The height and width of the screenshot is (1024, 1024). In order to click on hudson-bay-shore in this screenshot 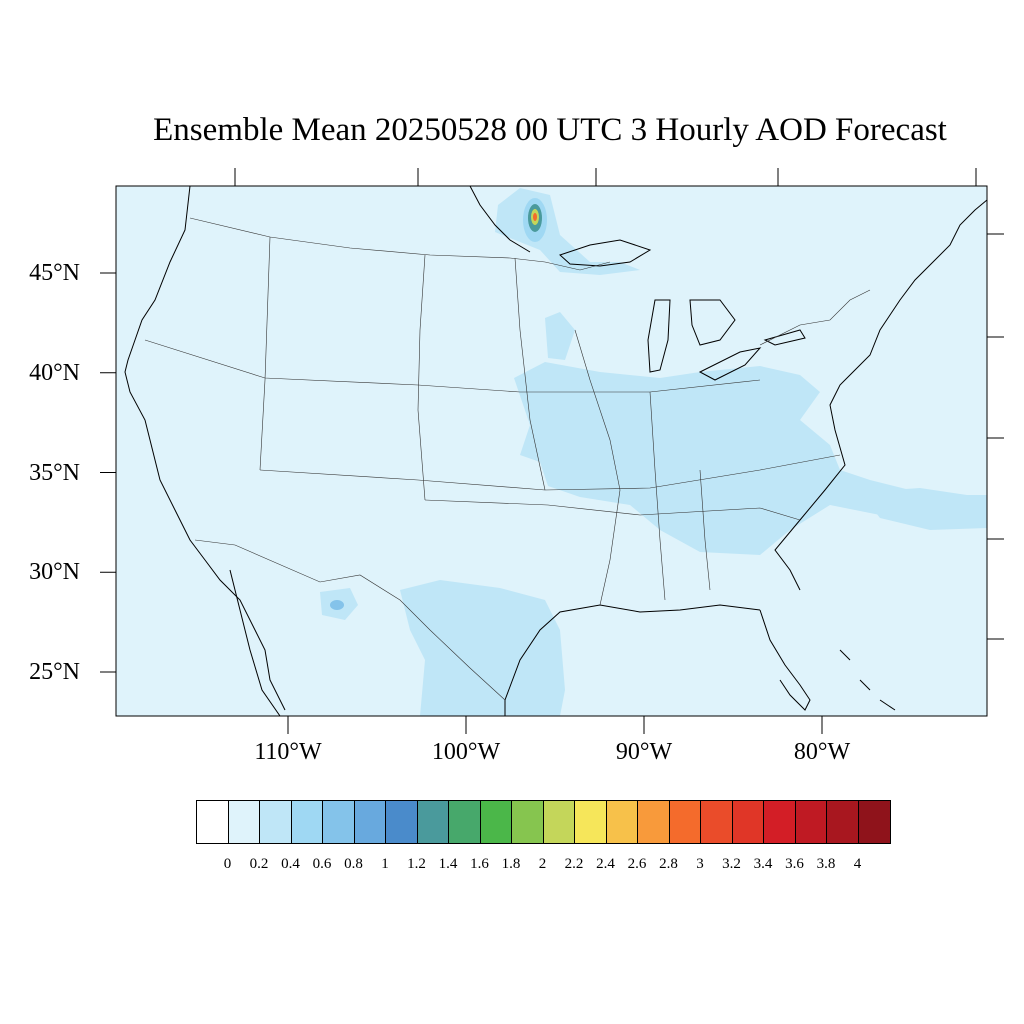, I will do `click(500, 219)`.